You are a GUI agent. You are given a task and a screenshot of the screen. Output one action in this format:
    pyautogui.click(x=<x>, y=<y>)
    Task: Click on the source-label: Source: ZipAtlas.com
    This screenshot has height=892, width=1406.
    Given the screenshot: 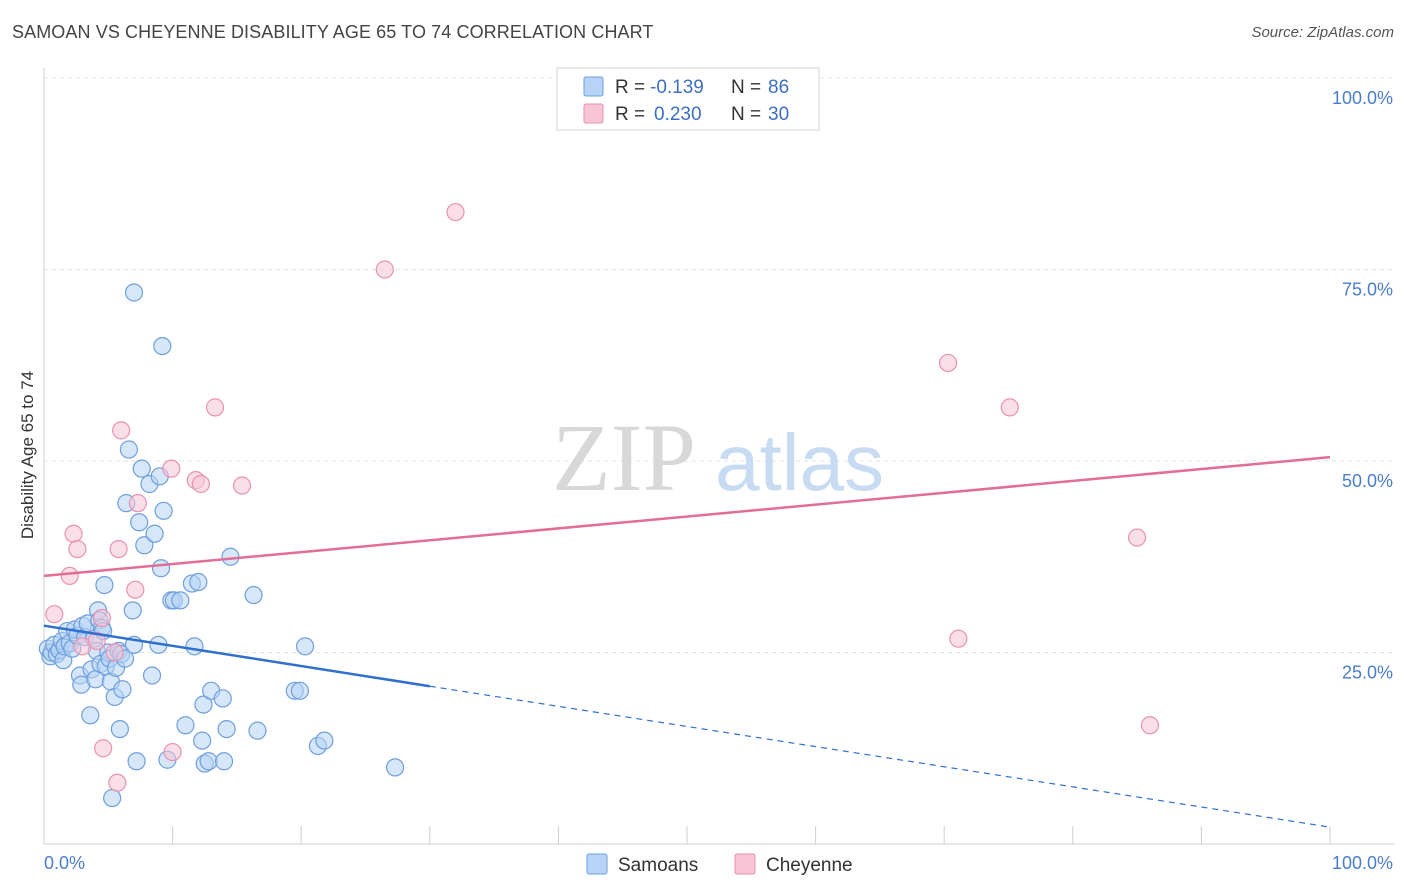 What is the action you would take?
    pyautogui.click(x=1322, y=32)
    